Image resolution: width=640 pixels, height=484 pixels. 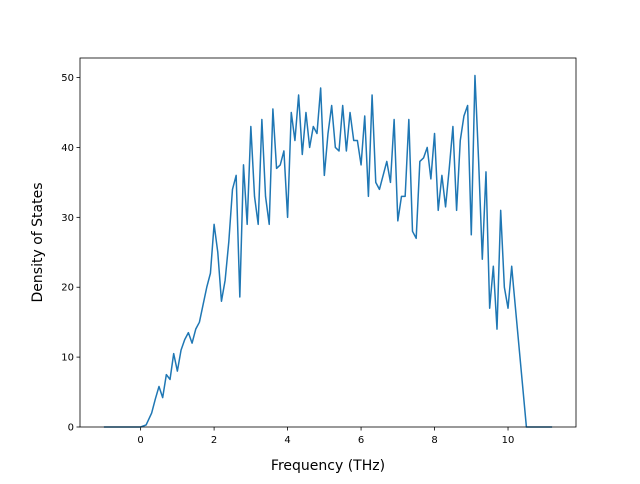 I want to click on y-tick-label-1: 10, so click(x=67, y=358).